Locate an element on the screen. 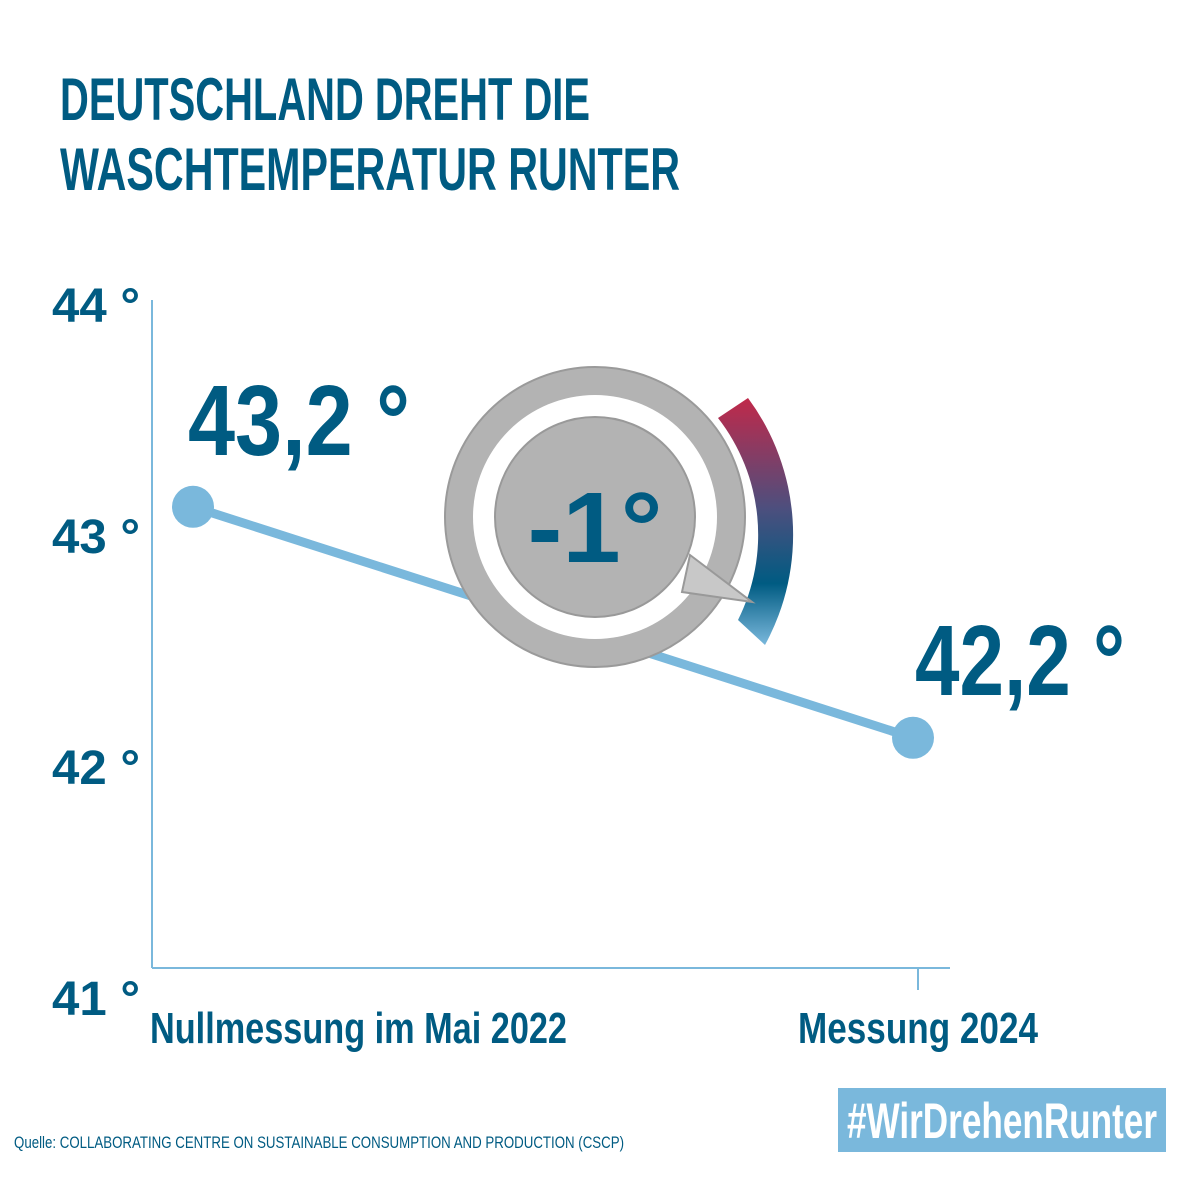 The width and height of the screenshot is (1200, 1200). dial-inner is located at coordinates (595, 517).